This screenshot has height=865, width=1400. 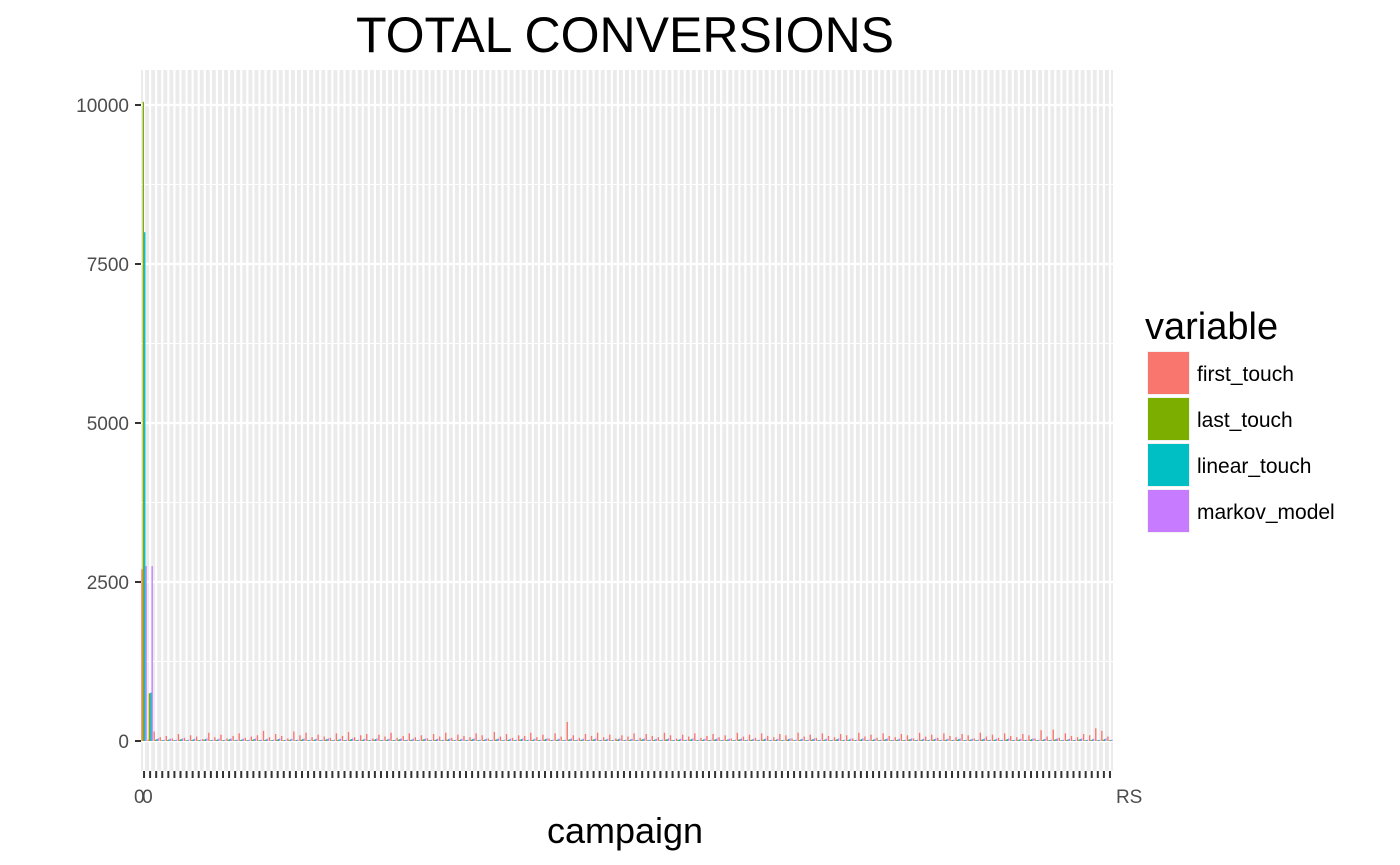 I want to click on legend-swatch-first_touch, so click(x=1168, y=373).